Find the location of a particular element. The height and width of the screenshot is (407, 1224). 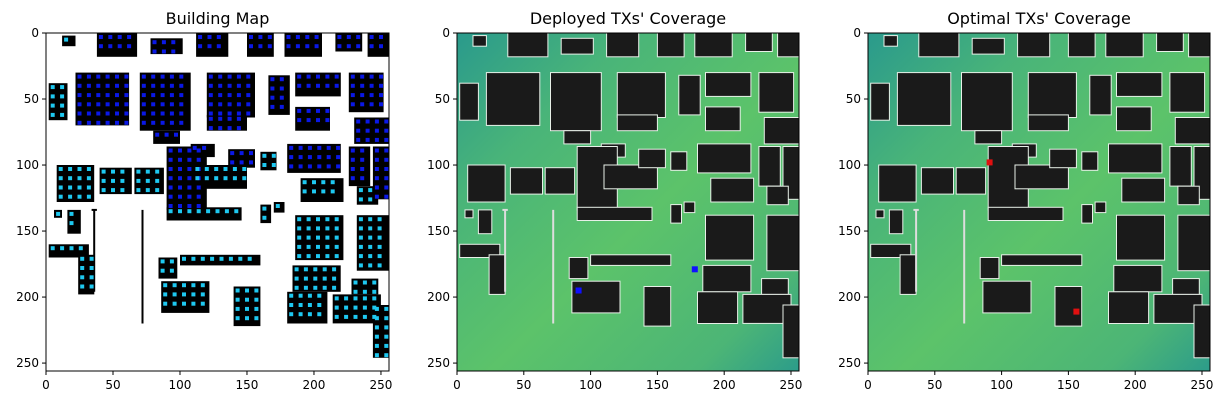

x-tick-label: 200 is located at coordinates (314, 385).